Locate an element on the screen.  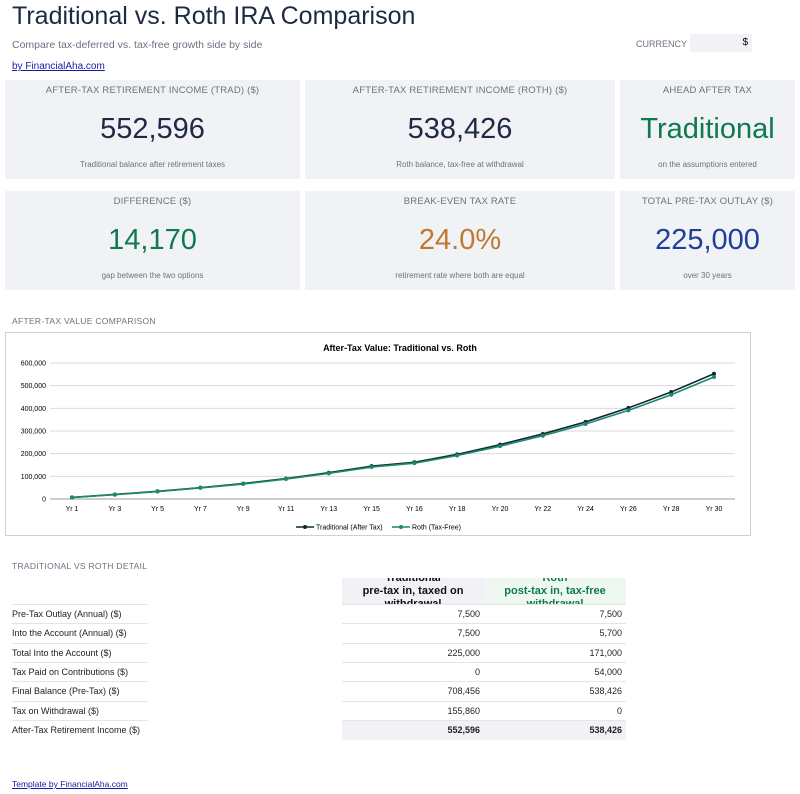
kpi-value: 538,426 is located at coordinates (460, 129).